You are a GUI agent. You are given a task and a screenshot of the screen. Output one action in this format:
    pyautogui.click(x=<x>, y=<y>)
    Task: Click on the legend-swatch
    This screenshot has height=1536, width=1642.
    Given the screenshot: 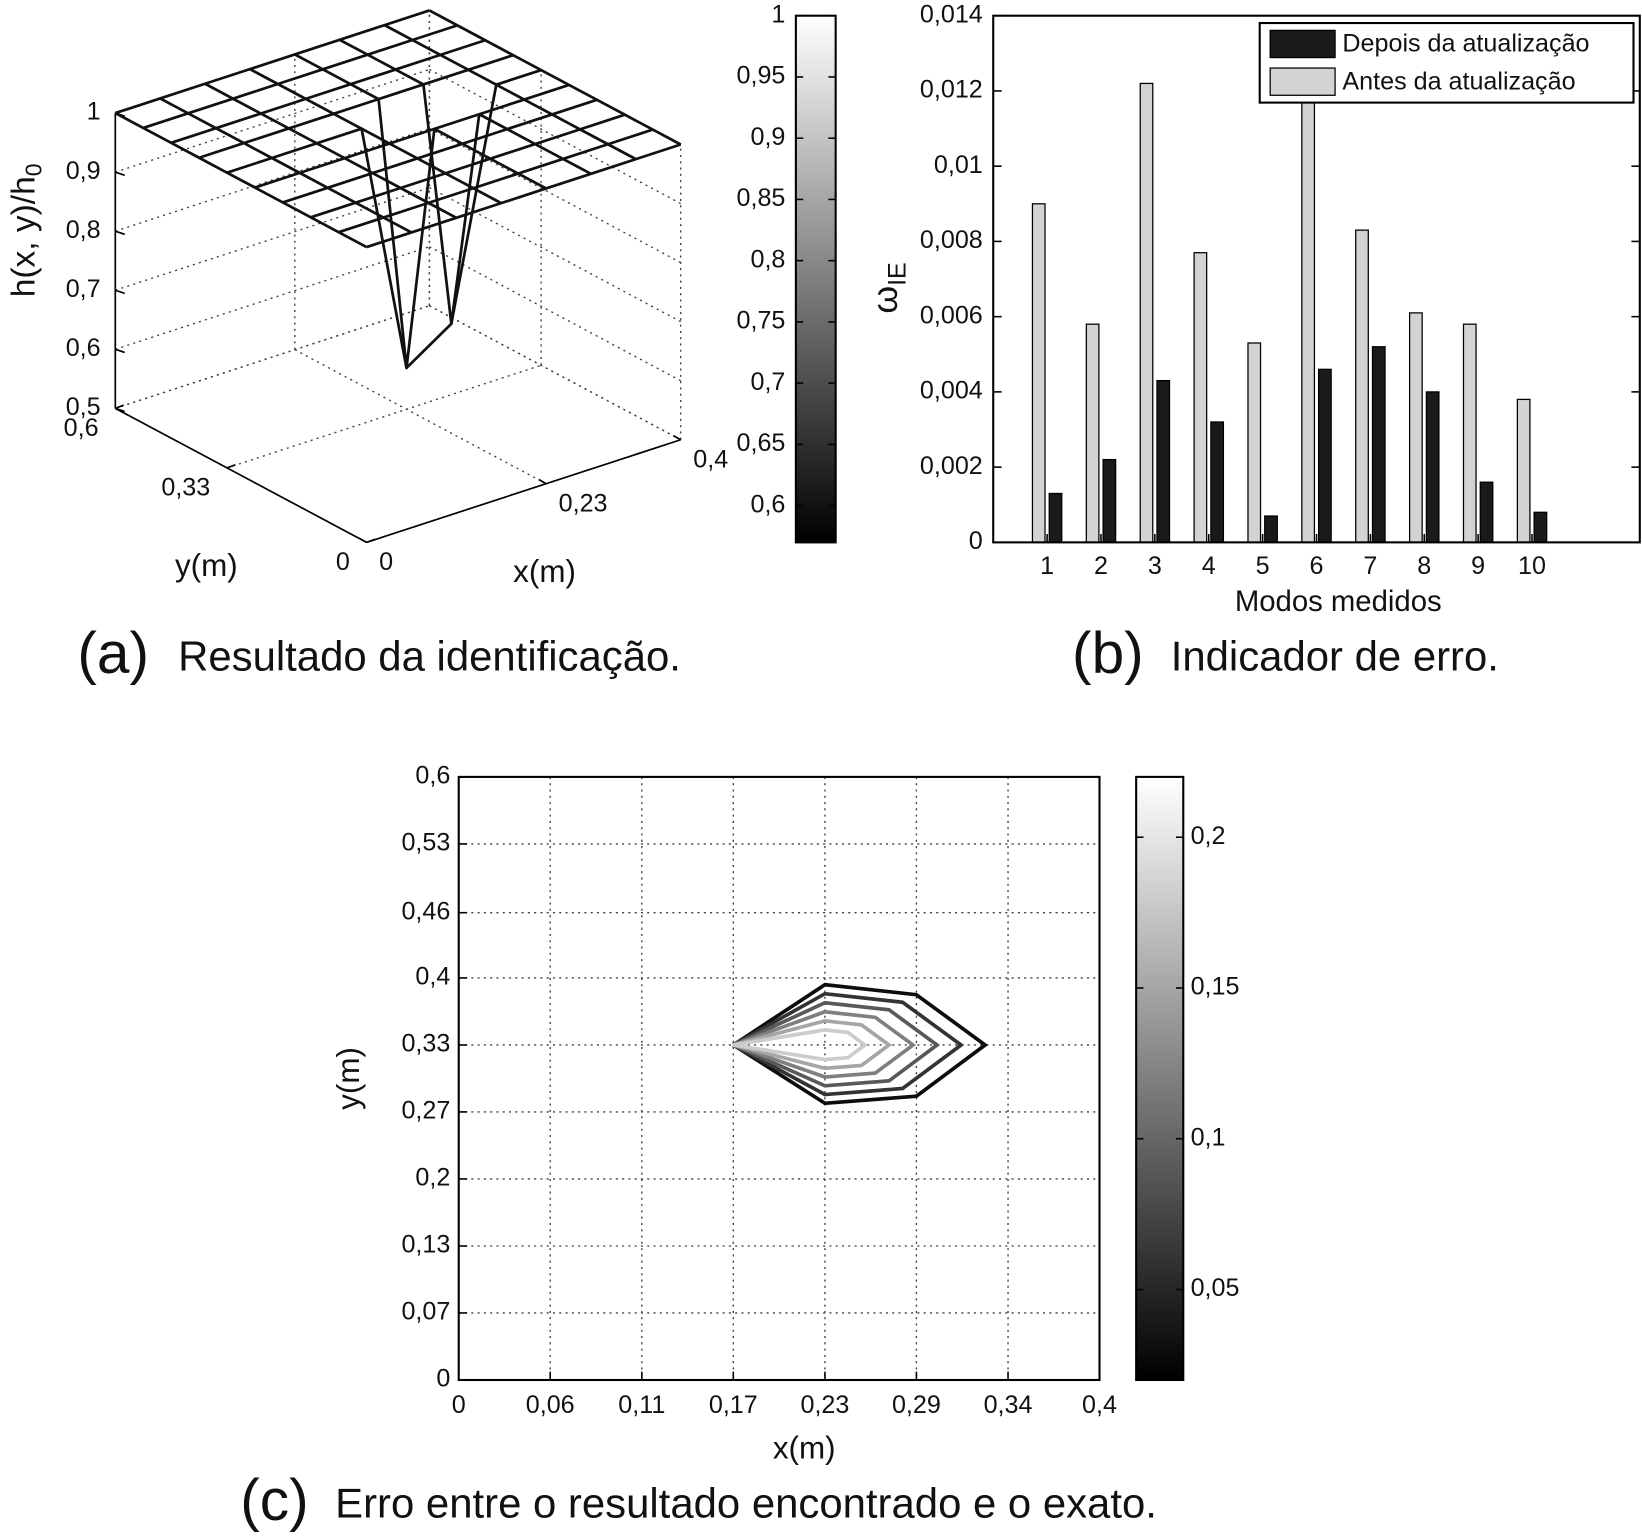 What is the action you would take?
    pyautogui.click(x=1302, y=44)
    